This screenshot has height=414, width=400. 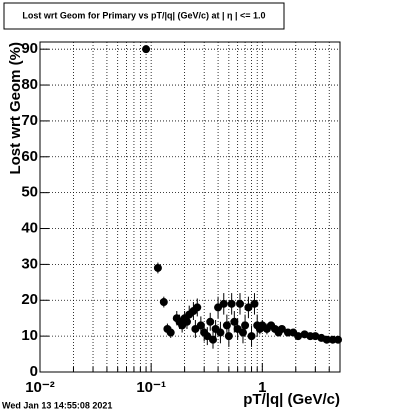 I want to click on y-tick-label: 0, so click(x=34, y=371).